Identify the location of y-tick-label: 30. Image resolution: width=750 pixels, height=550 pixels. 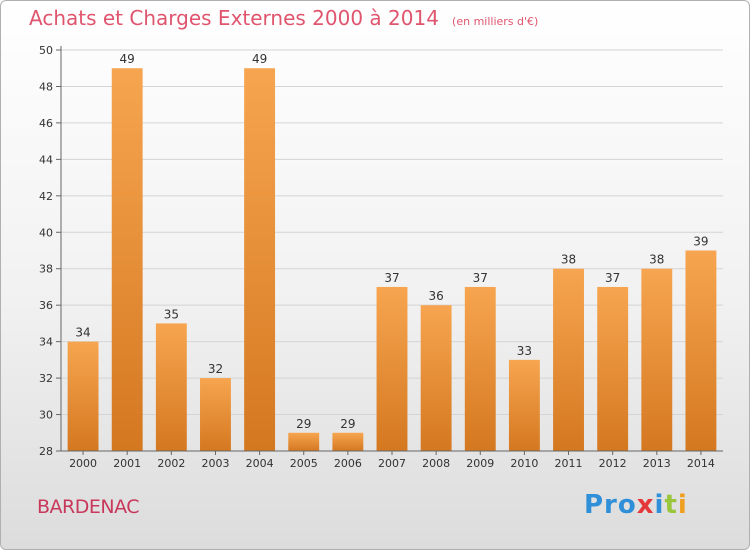
(46, 415).